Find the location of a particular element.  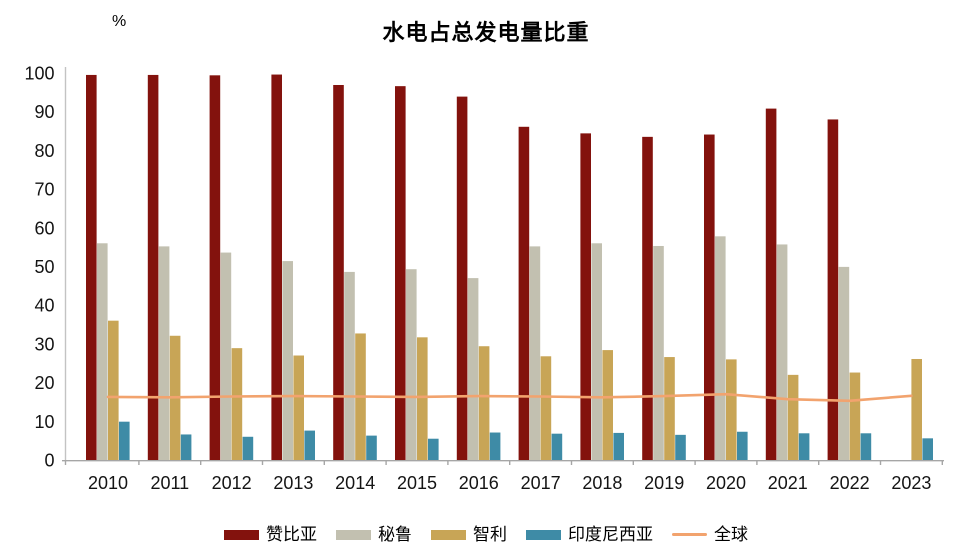

chart-title: 水电占总发电量比重 is located at coordinates (486, 32).